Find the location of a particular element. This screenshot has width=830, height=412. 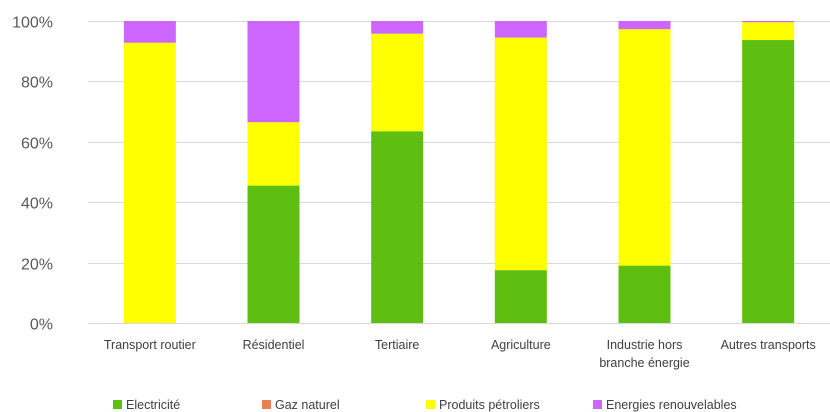

y-tick-label: 80% is located at coordinates (37, 83).